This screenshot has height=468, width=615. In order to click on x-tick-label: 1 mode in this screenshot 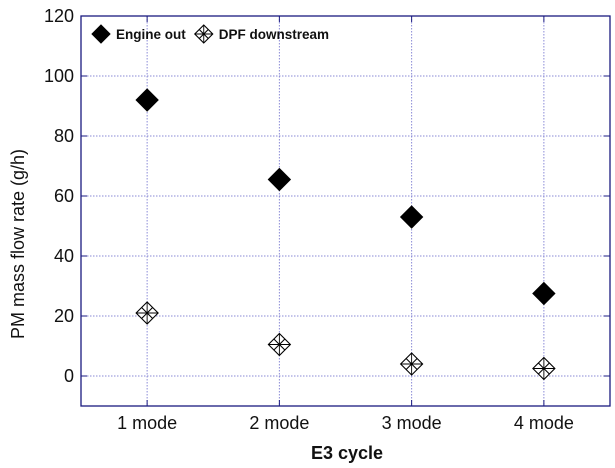, I will do `click(147, 423)`.